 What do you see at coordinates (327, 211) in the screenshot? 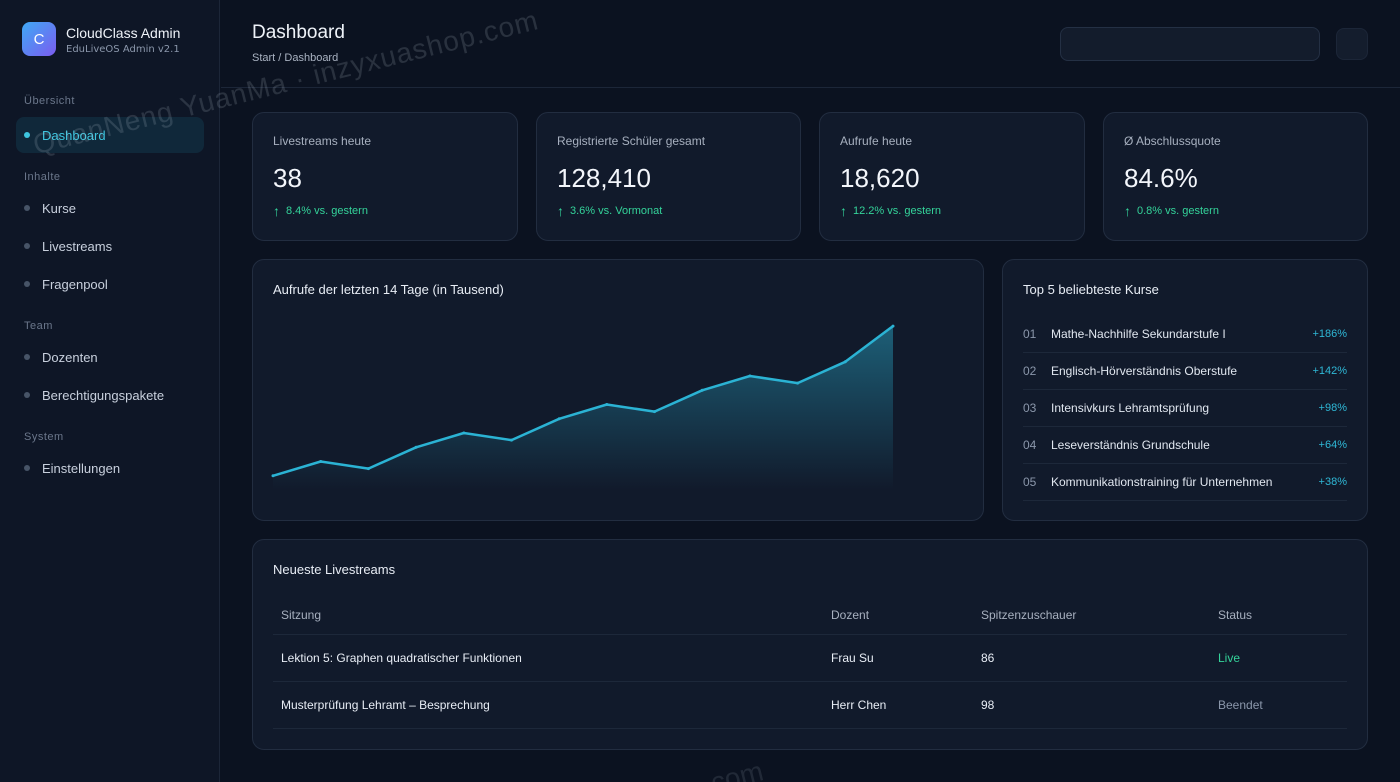
I see `stat-change-text: 8.4% vs. gestern` at bounding box center [327, 211].